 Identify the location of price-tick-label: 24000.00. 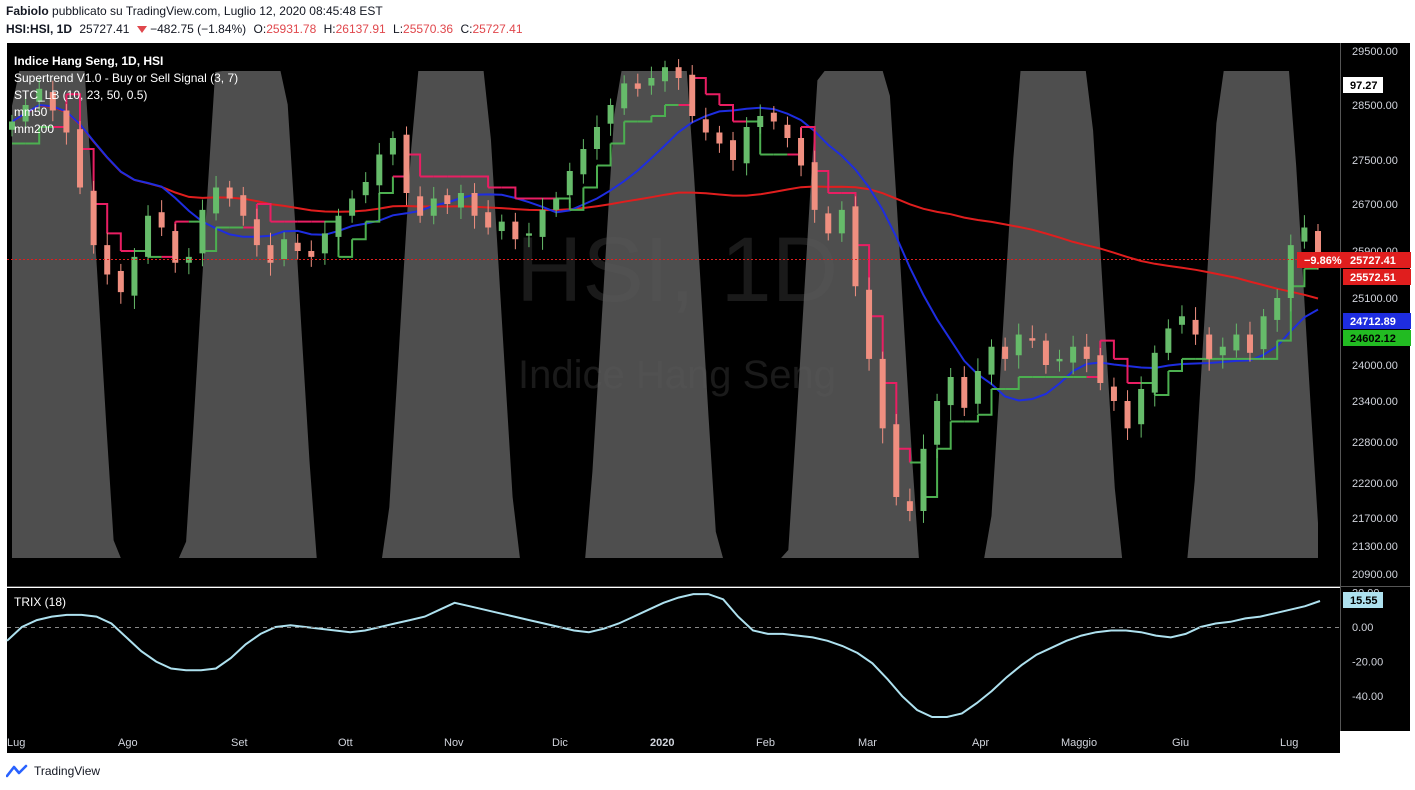
(1375, 366).